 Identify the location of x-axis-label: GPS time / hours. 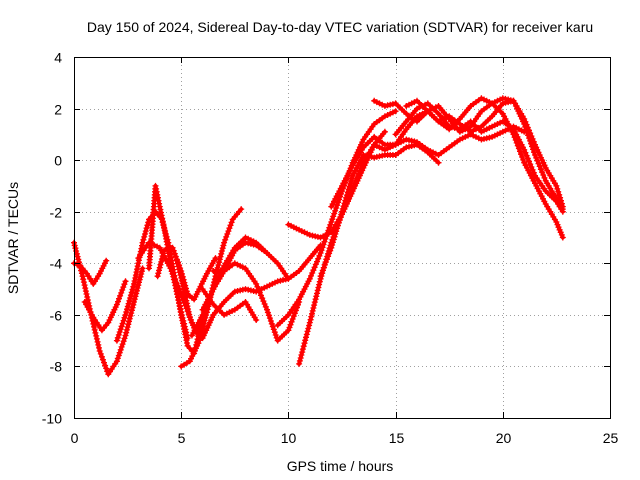
(340, 466).